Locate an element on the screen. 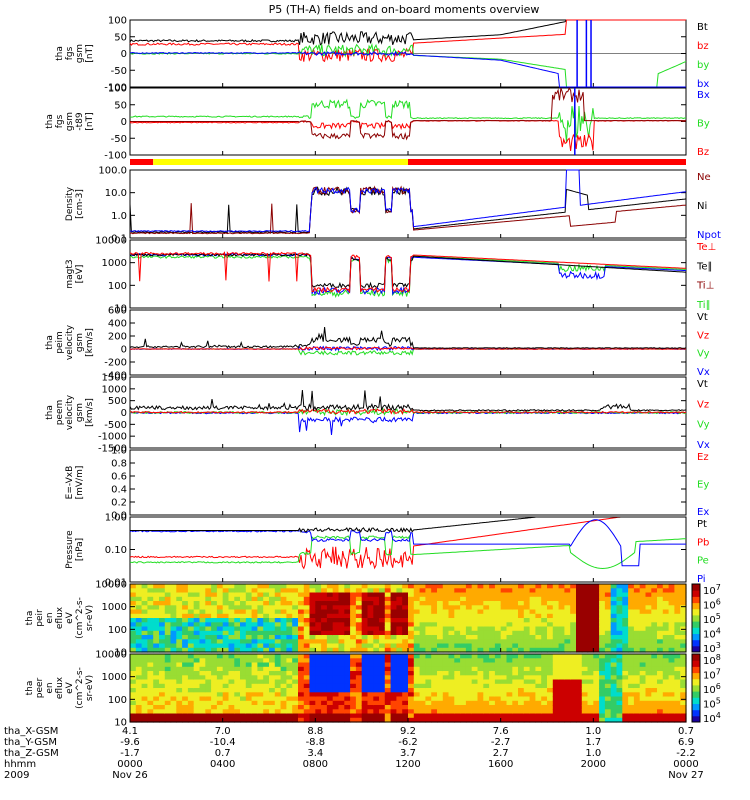  y-axis-label: gsm is located at coordinates (80, 342).